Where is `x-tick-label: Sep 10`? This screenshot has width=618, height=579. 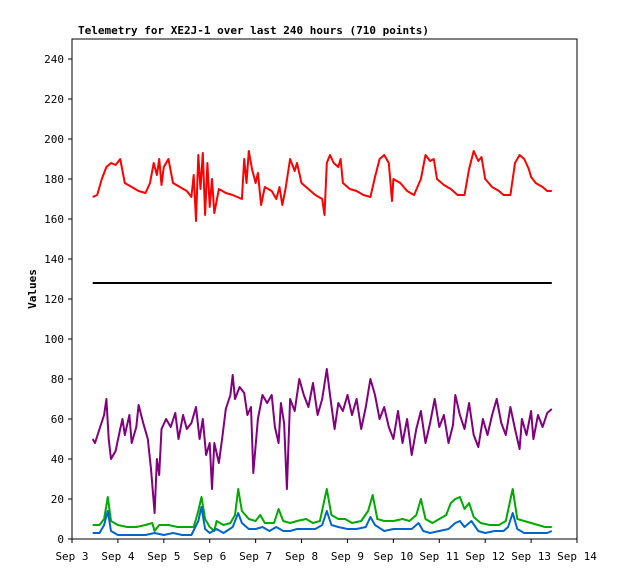
x-tick-label: Sep 10 is located at coordinates (393, 556).